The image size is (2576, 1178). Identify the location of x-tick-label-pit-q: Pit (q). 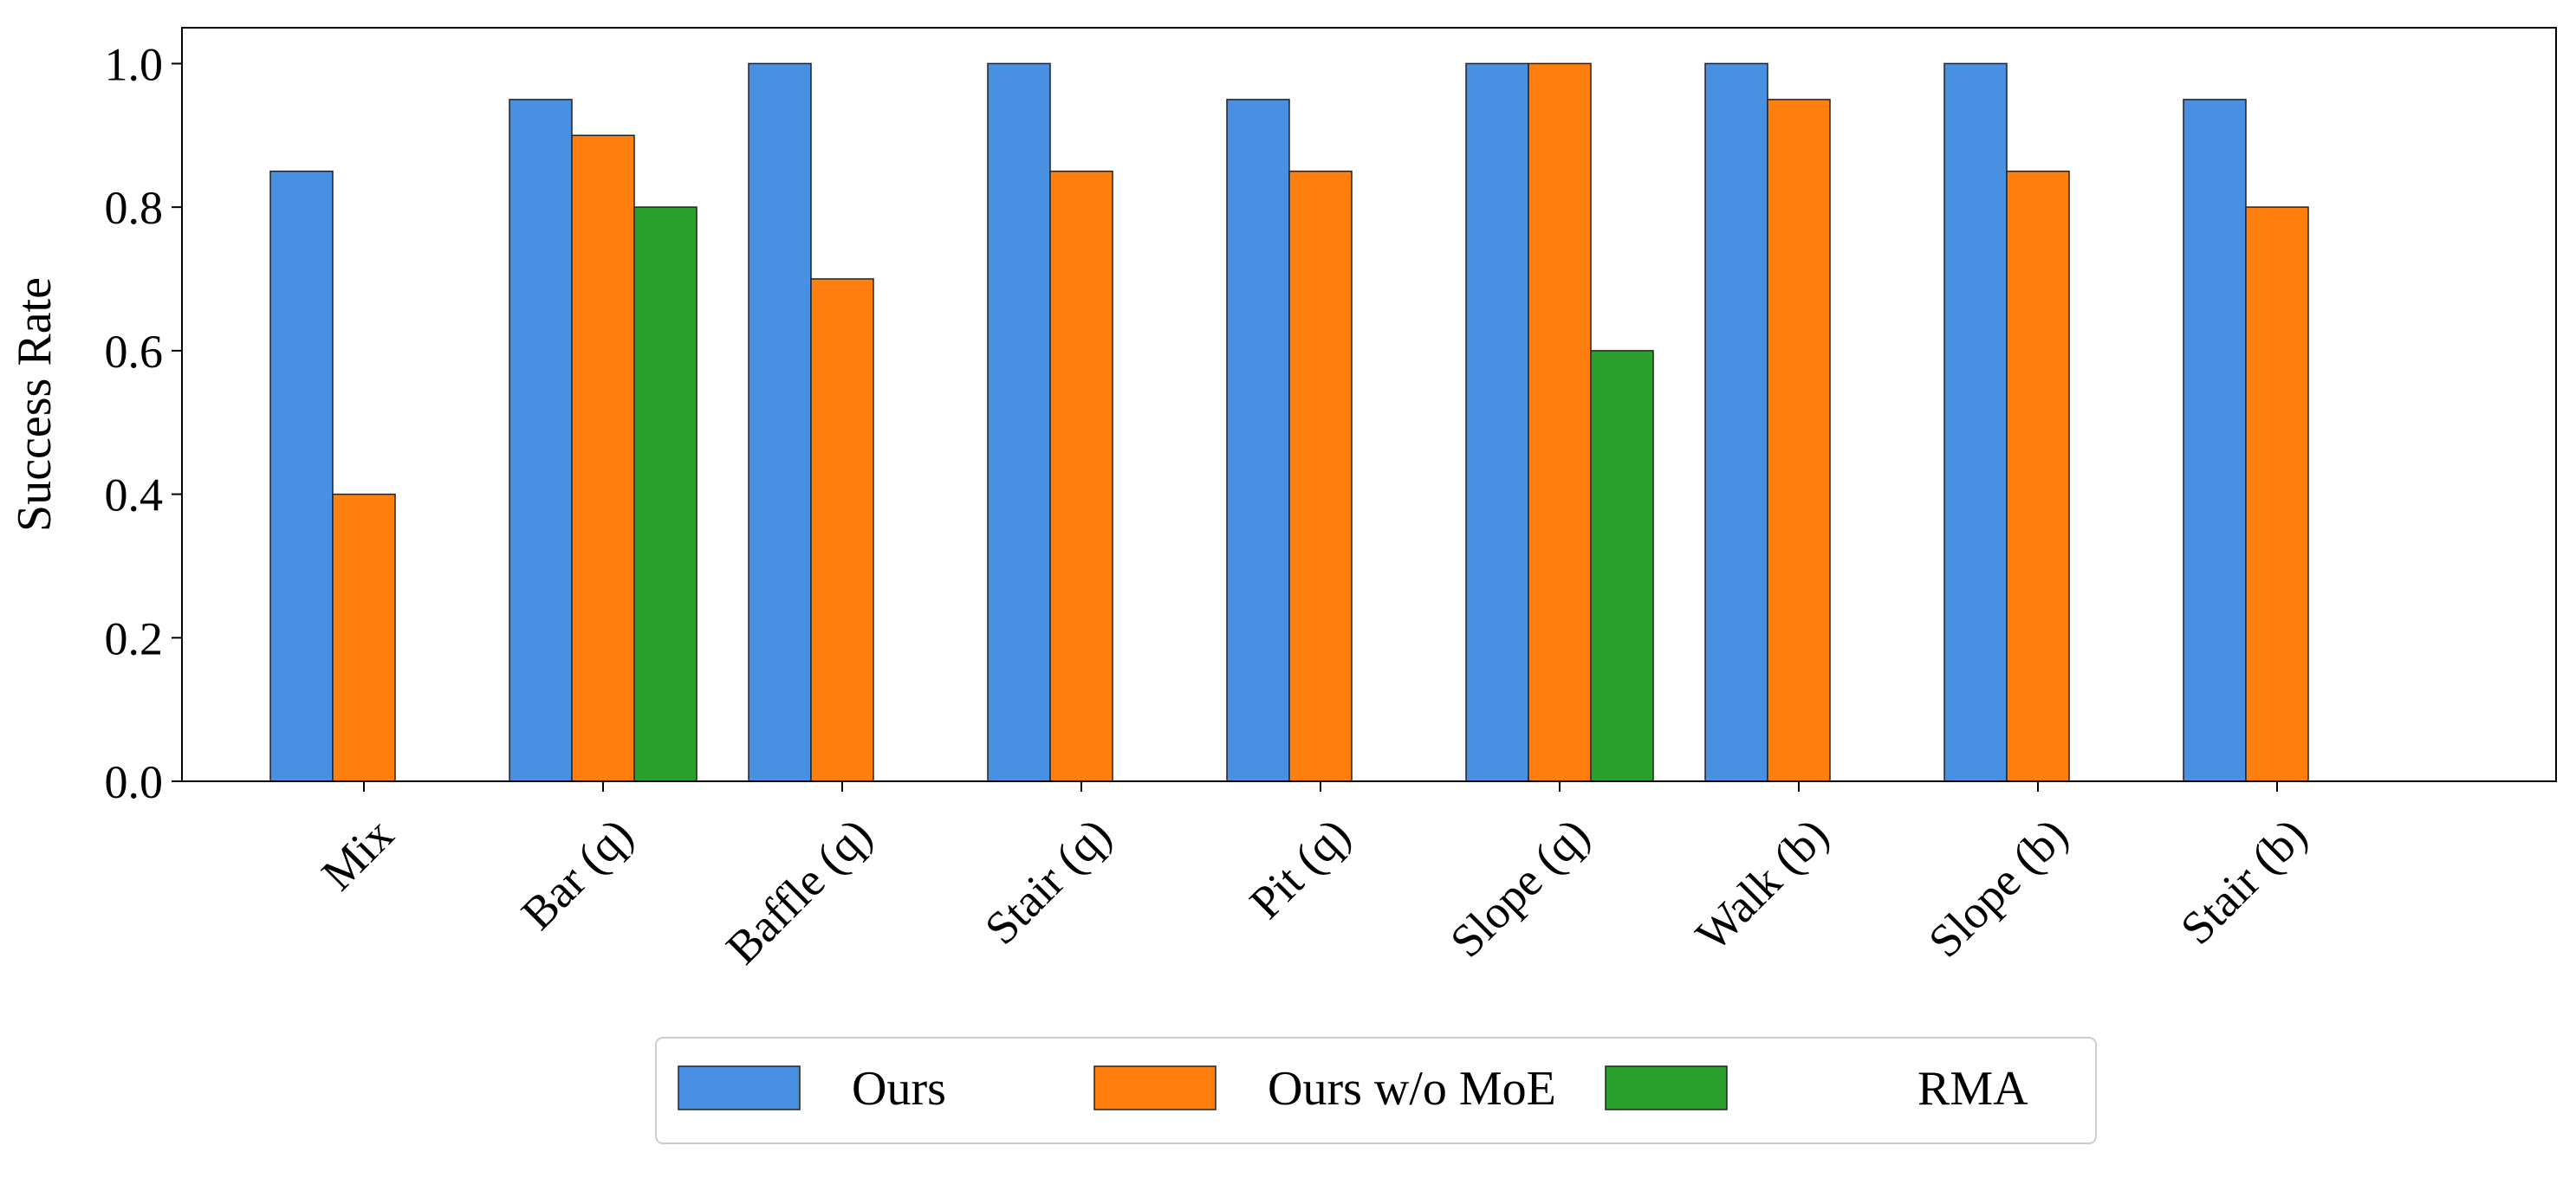
(1300, 868).